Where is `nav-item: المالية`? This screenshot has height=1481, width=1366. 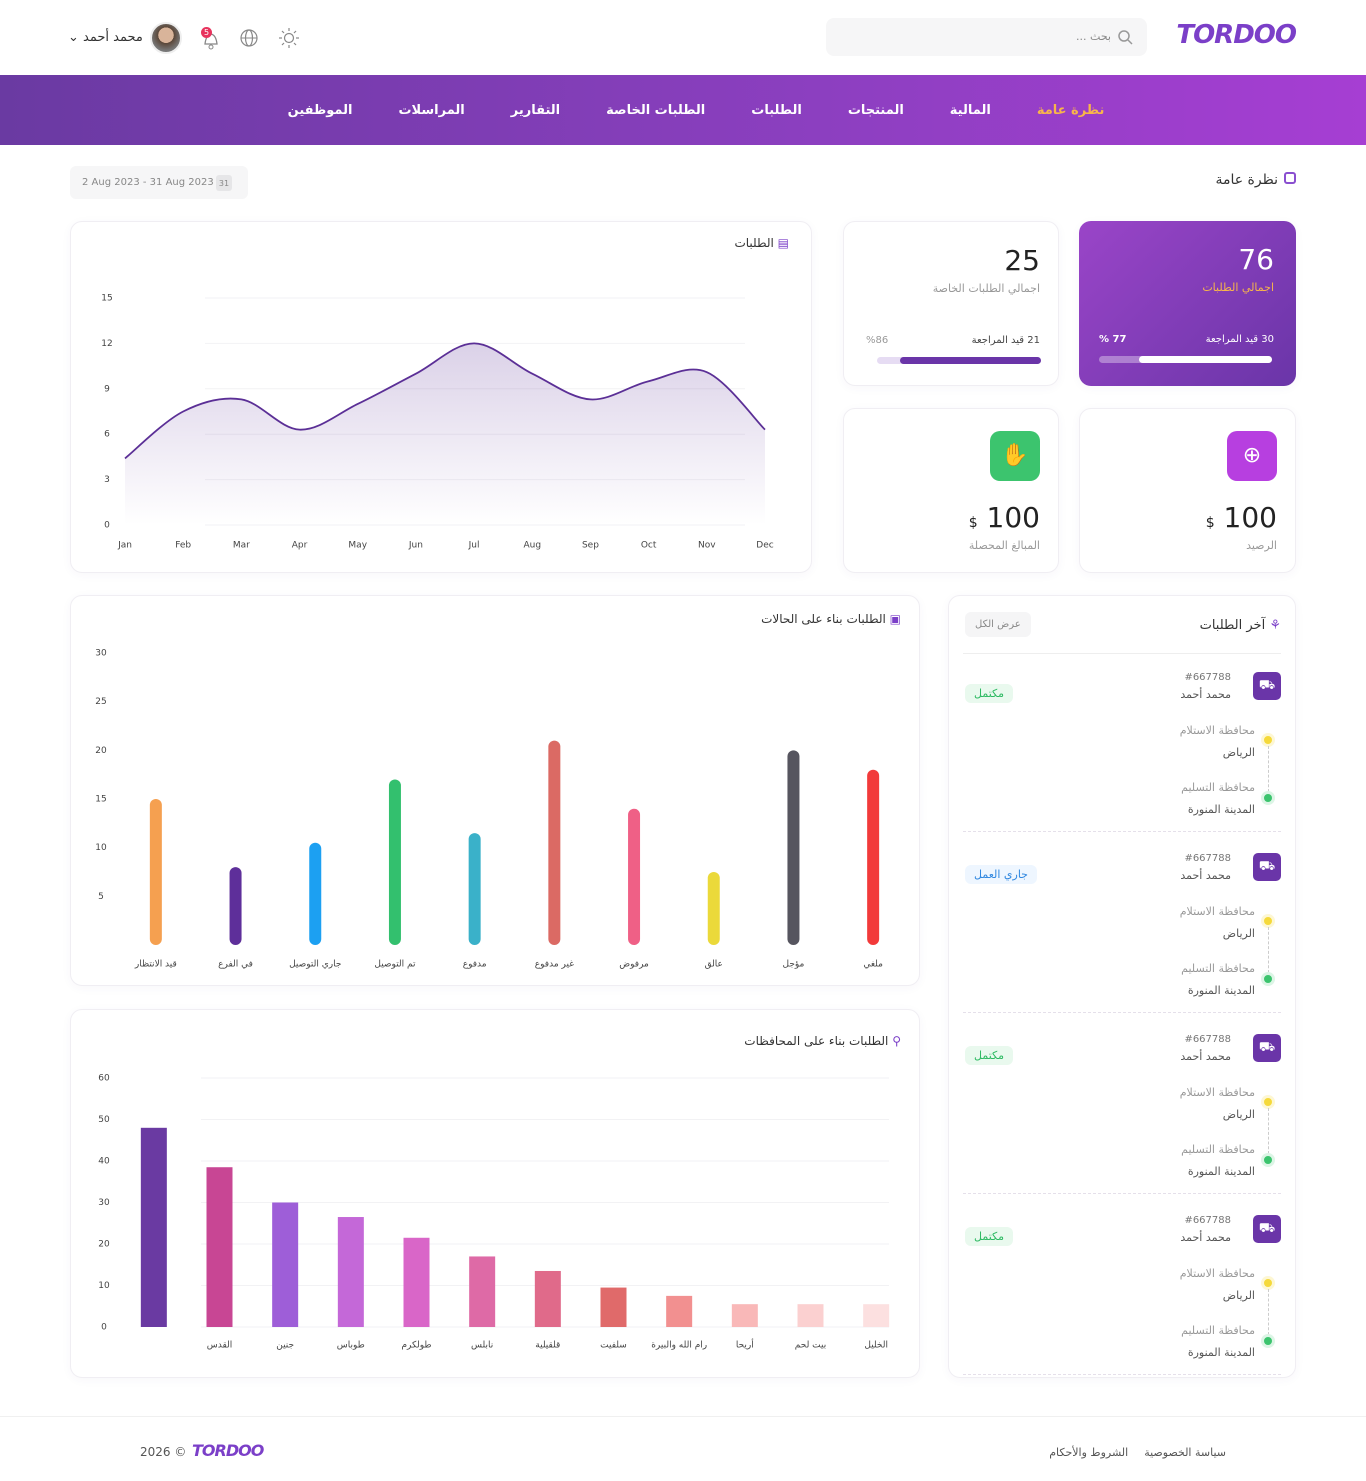 nav-item: المالية is located at coordinates (970, 110).